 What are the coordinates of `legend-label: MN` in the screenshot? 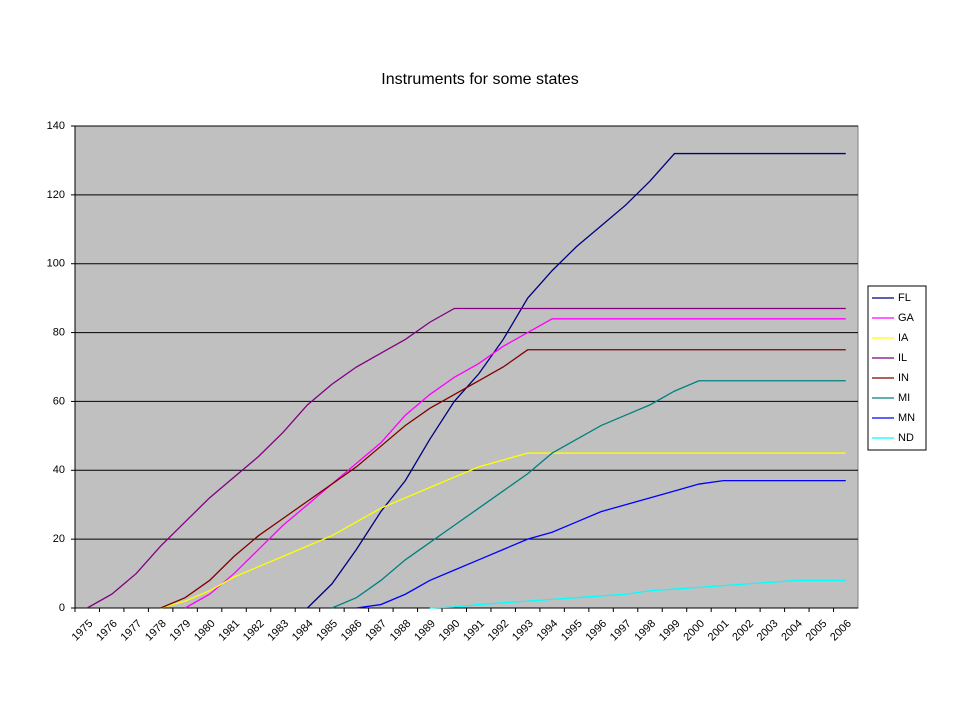 It's located at (906, 418).